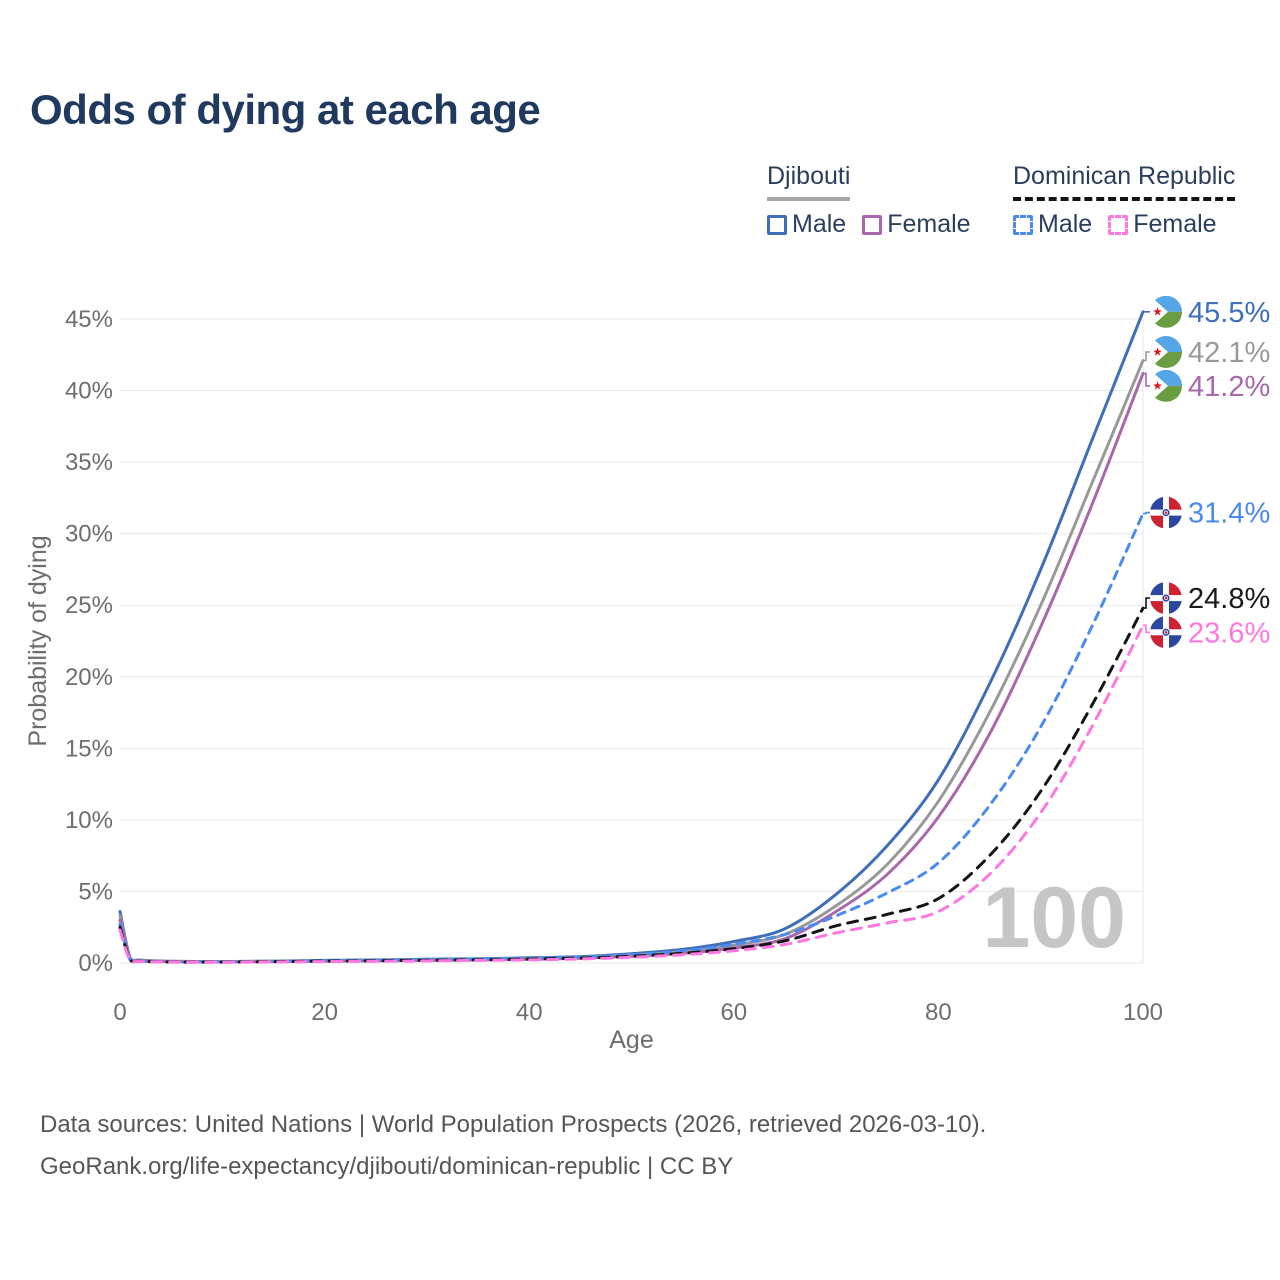 This screenshot has height=1280, width=1280. What do you see at coordinates (1229, 599) in the screenshot?
I see `series-end-value-label: 24.8%` at bounding box center [1229, 599].